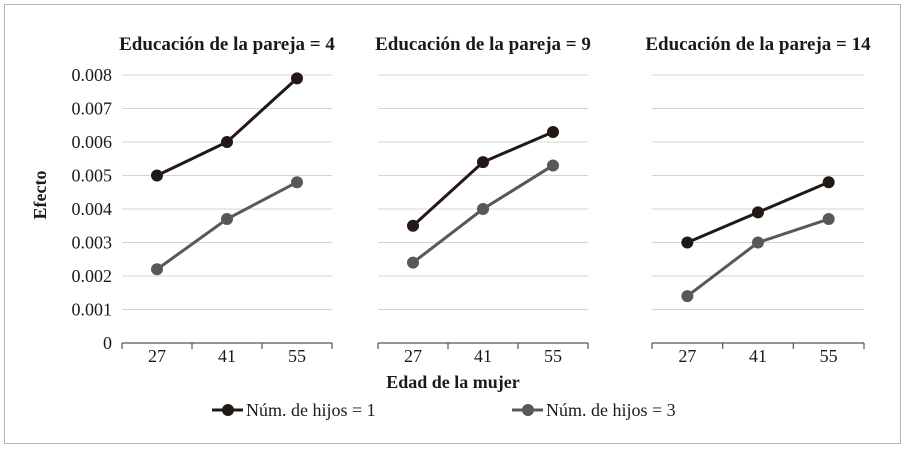 This screenshot has width=907, height=450. Describe the element at coordinates (453, 382) in the screenshot. I see `x-axis-label: Edad de la mujer` at that location.